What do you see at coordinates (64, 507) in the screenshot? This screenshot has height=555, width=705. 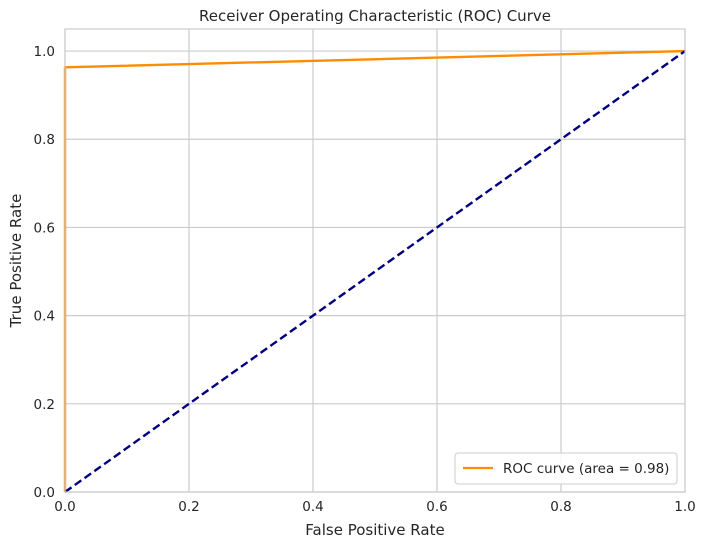 I see `x-tick-label: 0.0` at bounding box center [64, 507].